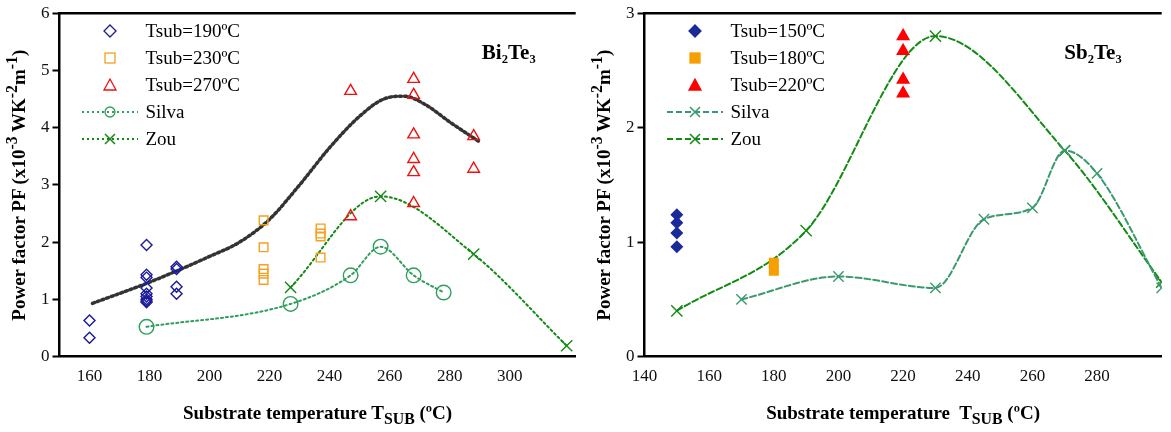 The image size is (1171, 432). What do you see at coordinates (45, 127) in the screenshot?
I see `y-tick-label: 4` at bounding box center [45, 127].